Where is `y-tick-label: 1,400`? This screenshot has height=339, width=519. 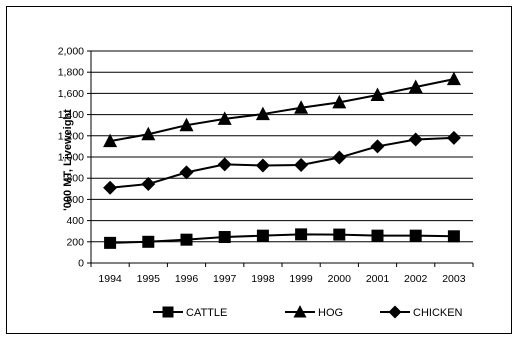
y-tick-label: 1,400 is located at coordinates (71, 115).